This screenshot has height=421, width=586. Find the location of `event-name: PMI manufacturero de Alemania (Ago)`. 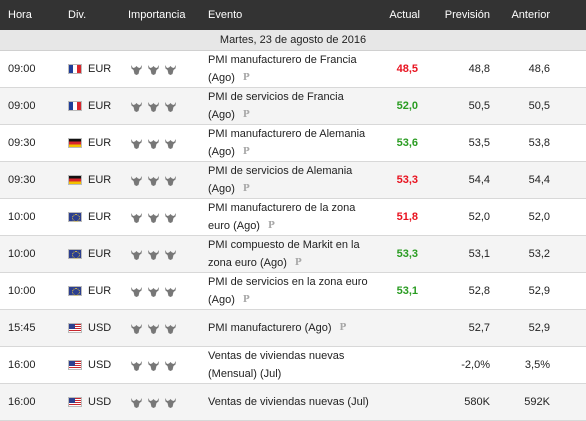

event-name: PMI manufacturero de Alemania (Ago) is located at coordinates (287, 143).